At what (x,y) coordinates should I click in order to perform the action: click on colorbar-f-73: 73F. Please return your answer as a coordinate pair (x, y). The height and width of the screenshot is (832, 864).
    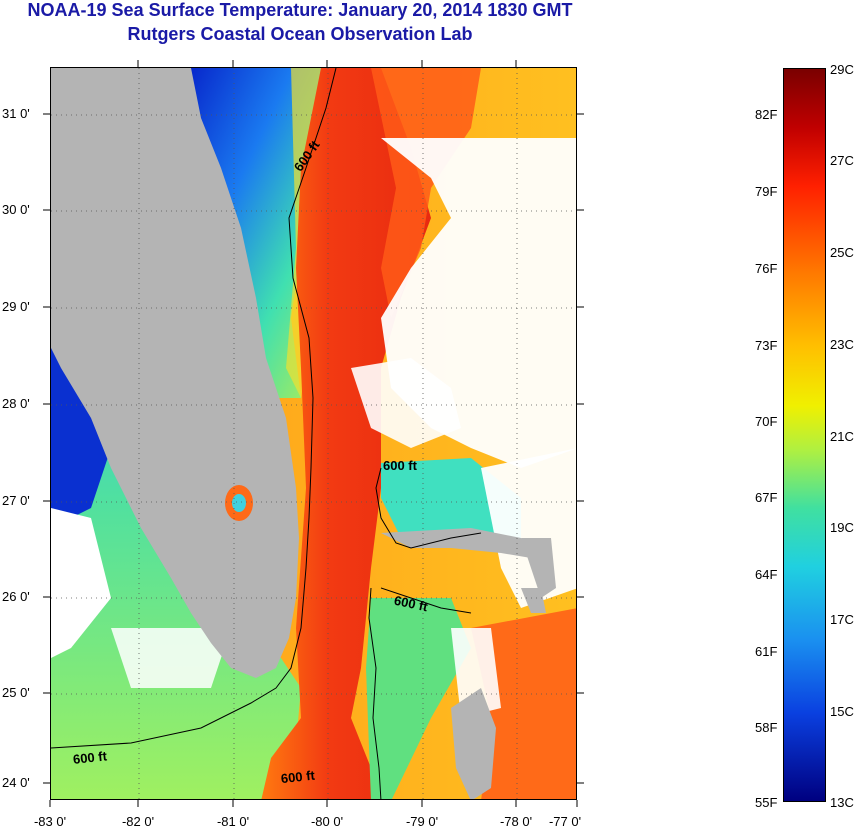
    Looking at the image, I should click on (766, 345).